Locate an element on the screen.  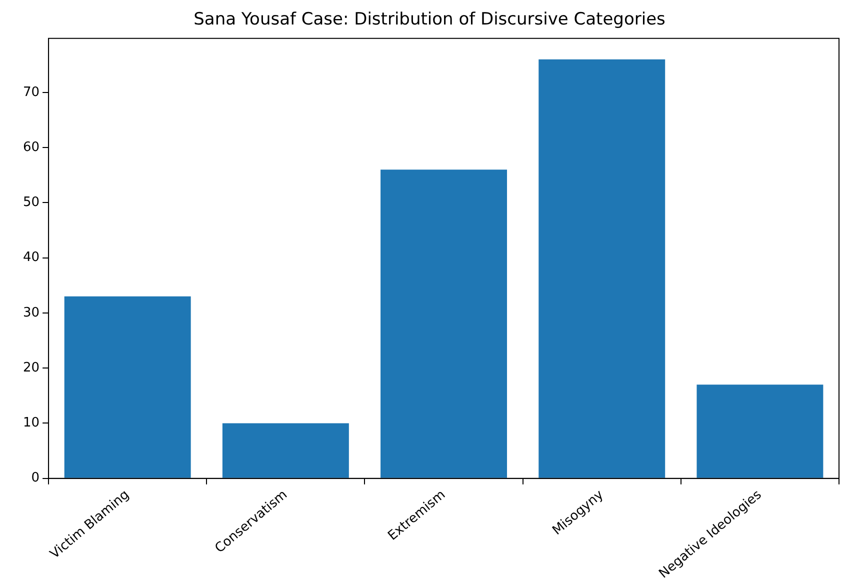
y-tick-label: 70 is located at coordinates (31, 92).